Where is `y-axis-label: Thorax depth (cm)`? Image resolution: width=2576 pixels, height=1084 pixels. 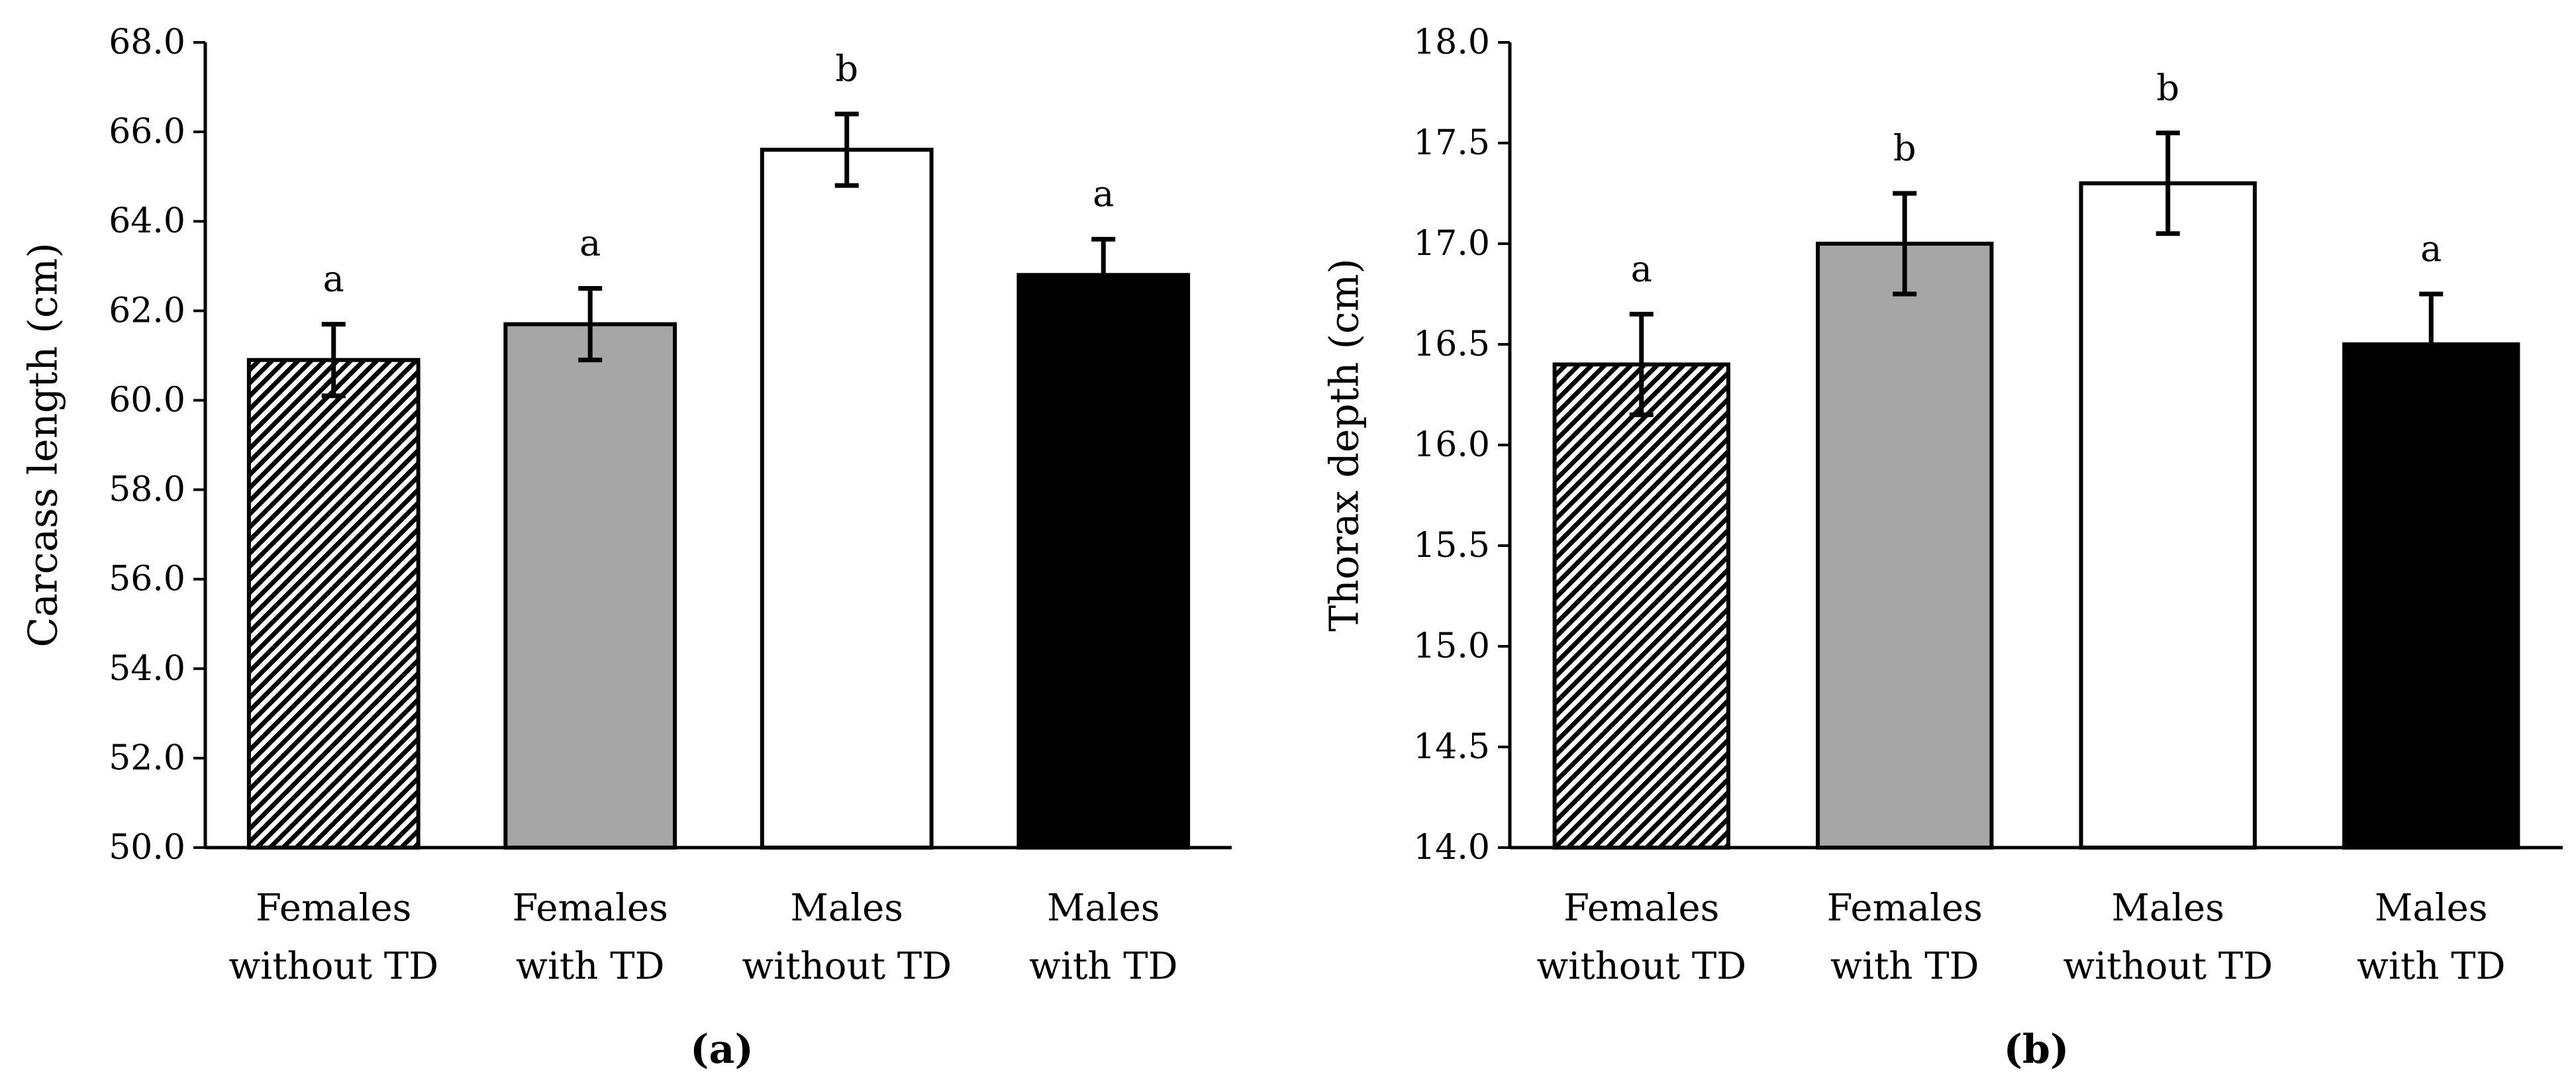
y-axis-label: Thorax depth (cm) is located at coordinates (1345, 445).